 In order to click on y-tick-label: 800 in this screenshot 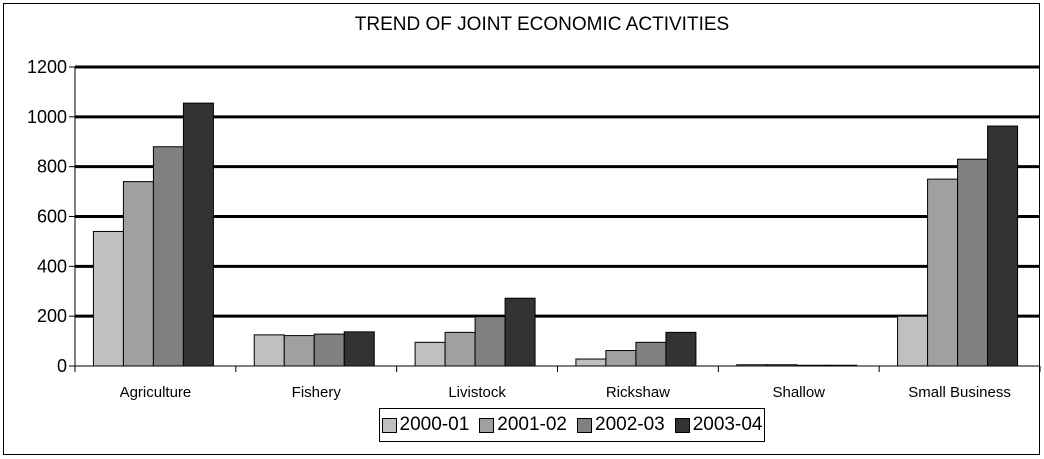, I will do `click(52, 167)`.